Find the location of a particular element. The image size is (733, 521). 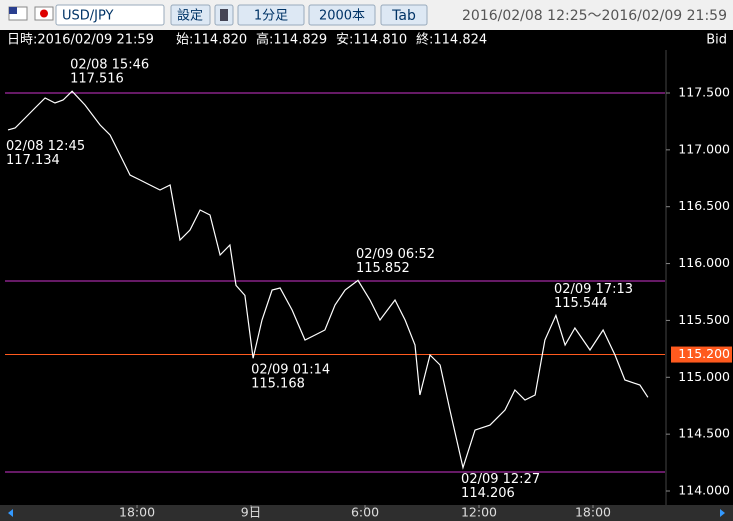

info-close: 終:114.824 is located at coordinates (451, 40).